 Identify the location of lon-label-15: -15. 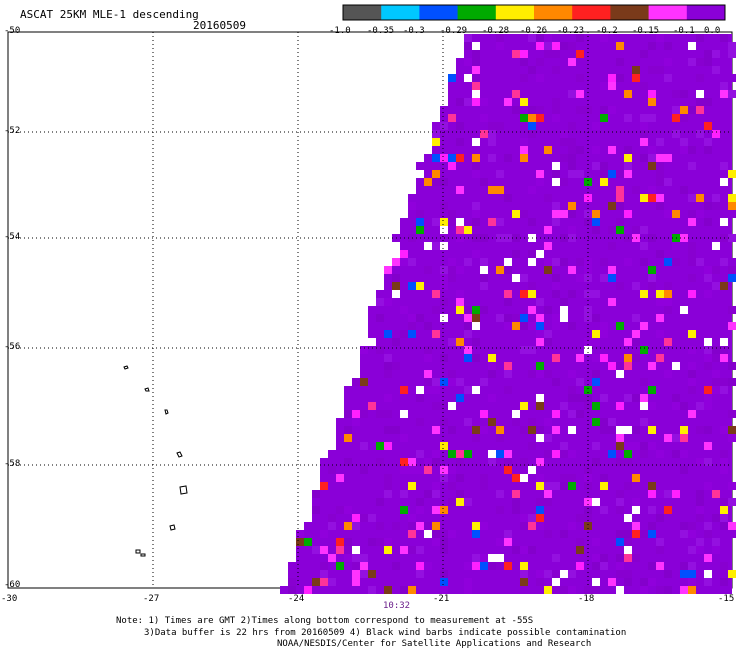
(726, 599).